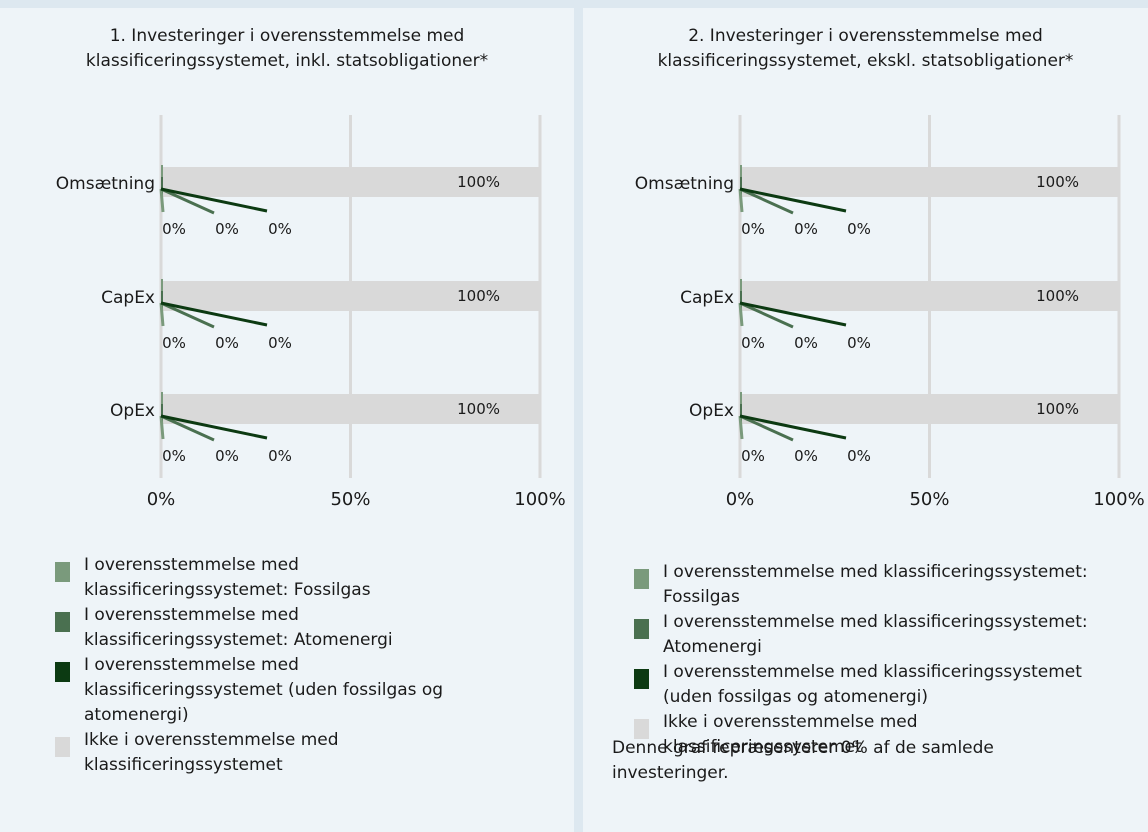 The height and width of the screenshot is (832, 1148). Describe the element at coordinates (227, 590) in the screenshot. I see `legend-label-line: klassificeringssystemet: Fossilgas` at that location.